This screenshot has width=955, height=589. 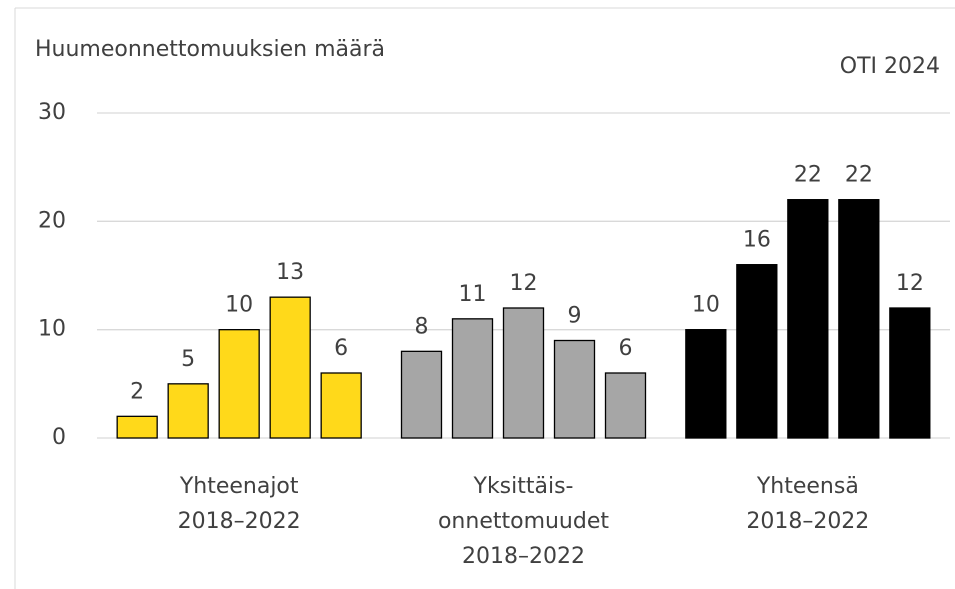 What do you see at coordinates (290, 272) in the screenshot?
I see `data-label: 13` at bounding box center [290, 272].